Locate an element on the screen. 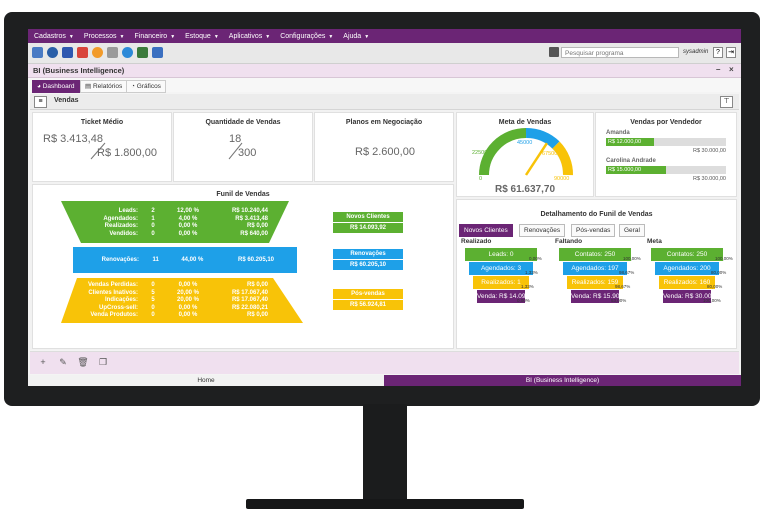  tab-novos-clientes: Novos Clientes is located at coordinates (486, 230).